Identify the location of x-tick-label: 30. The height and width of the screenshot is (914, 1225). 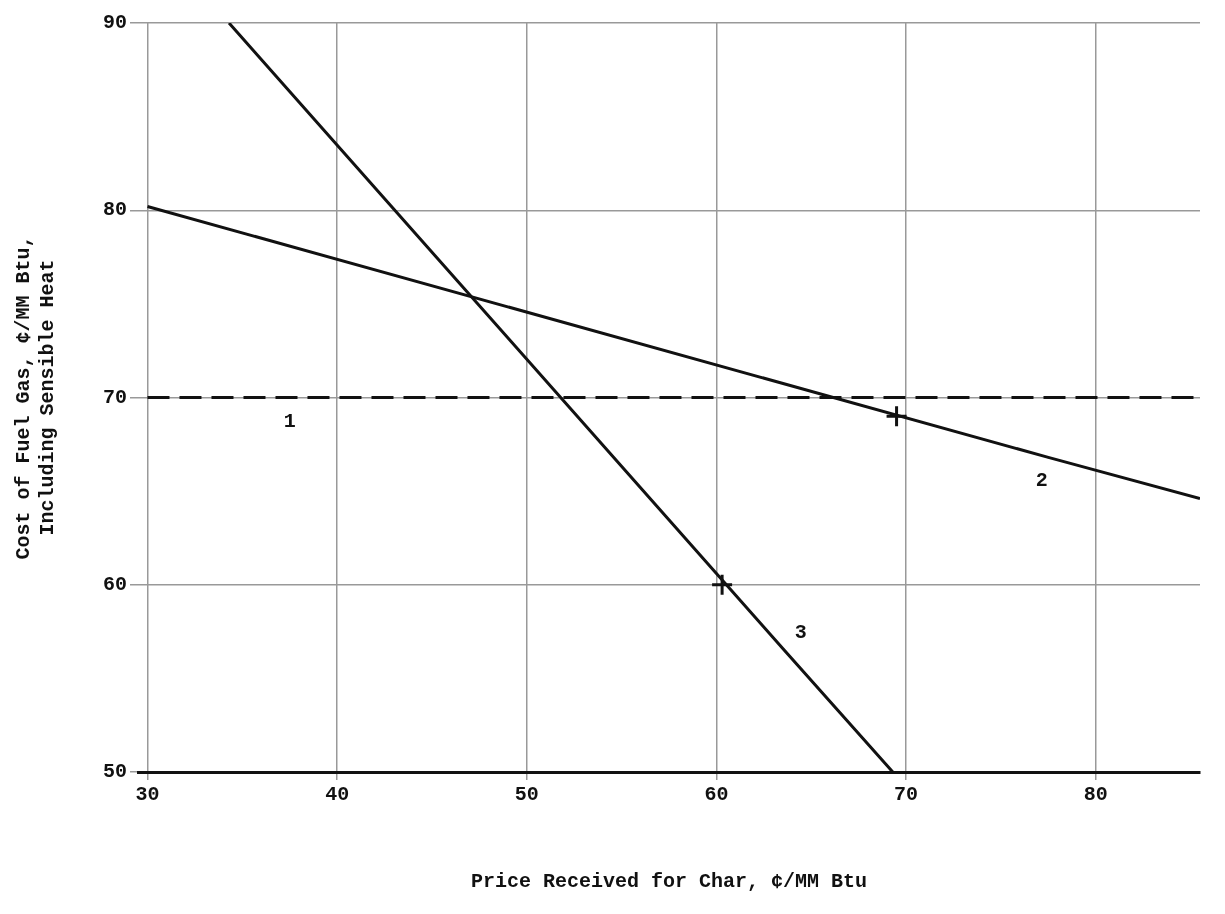
(147, 795).